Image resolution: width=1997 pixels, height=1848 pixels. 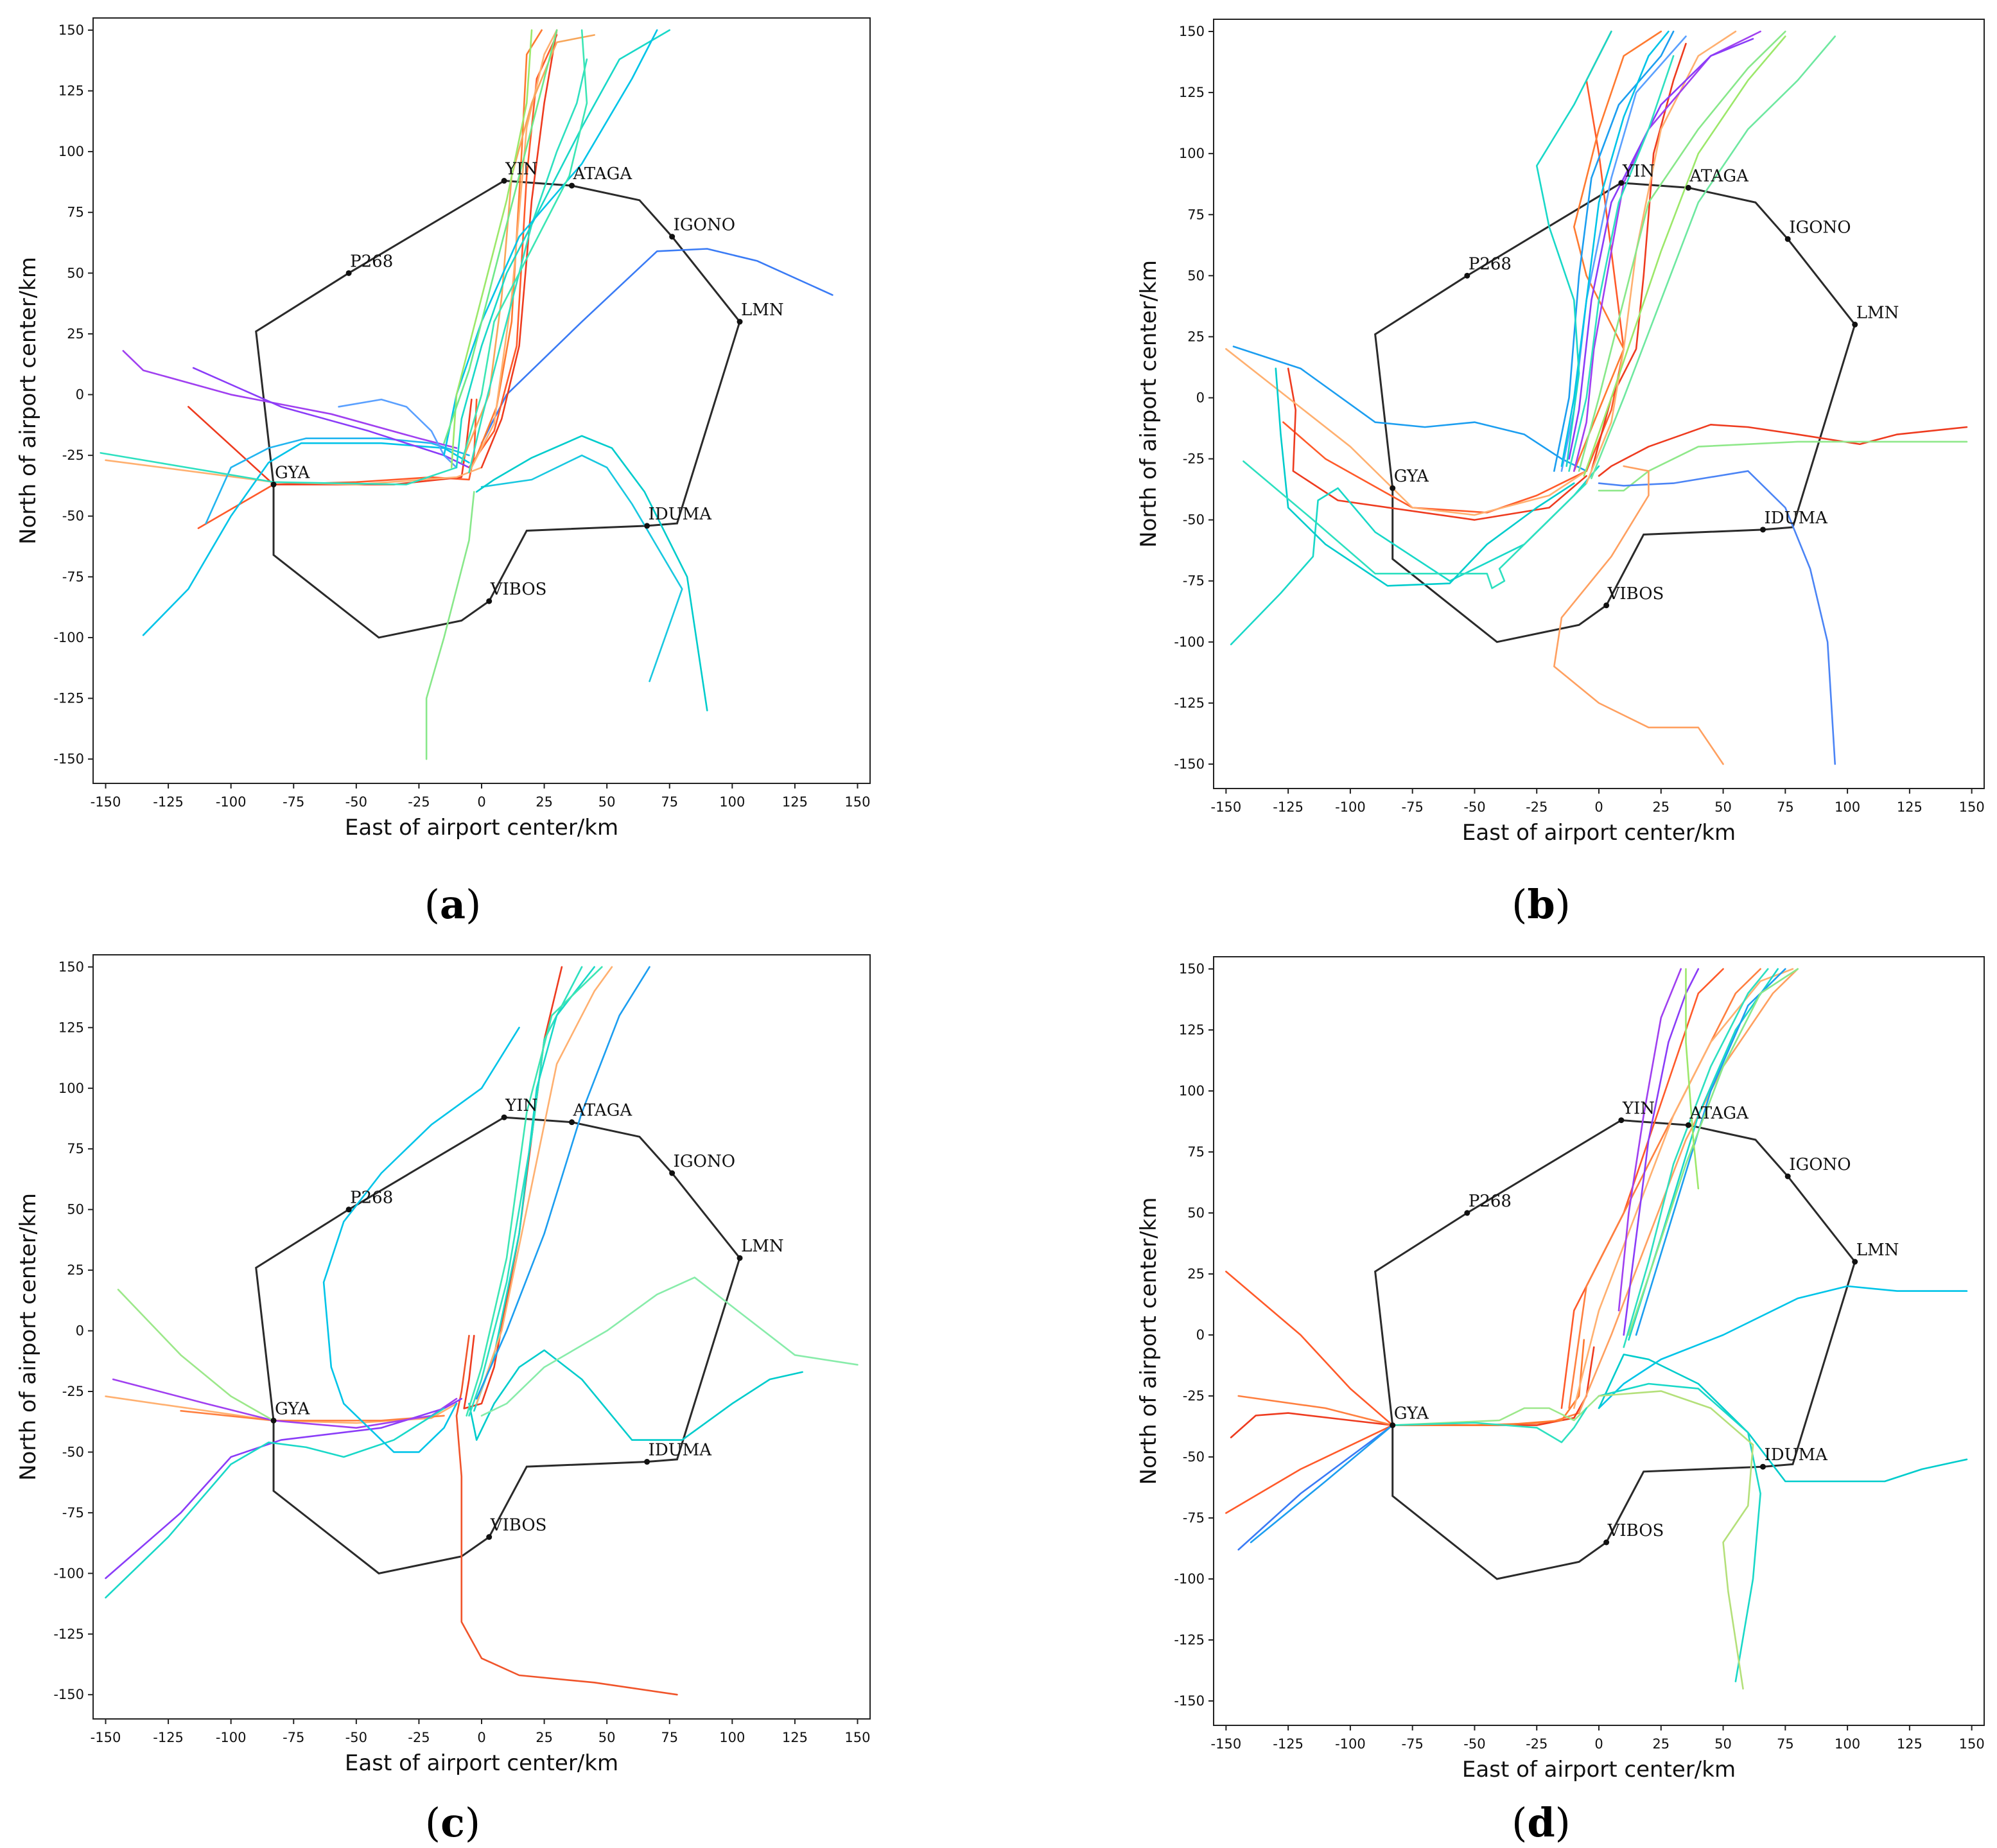 I want to click on trajectory-d19, so click(x=1661, y=1152).